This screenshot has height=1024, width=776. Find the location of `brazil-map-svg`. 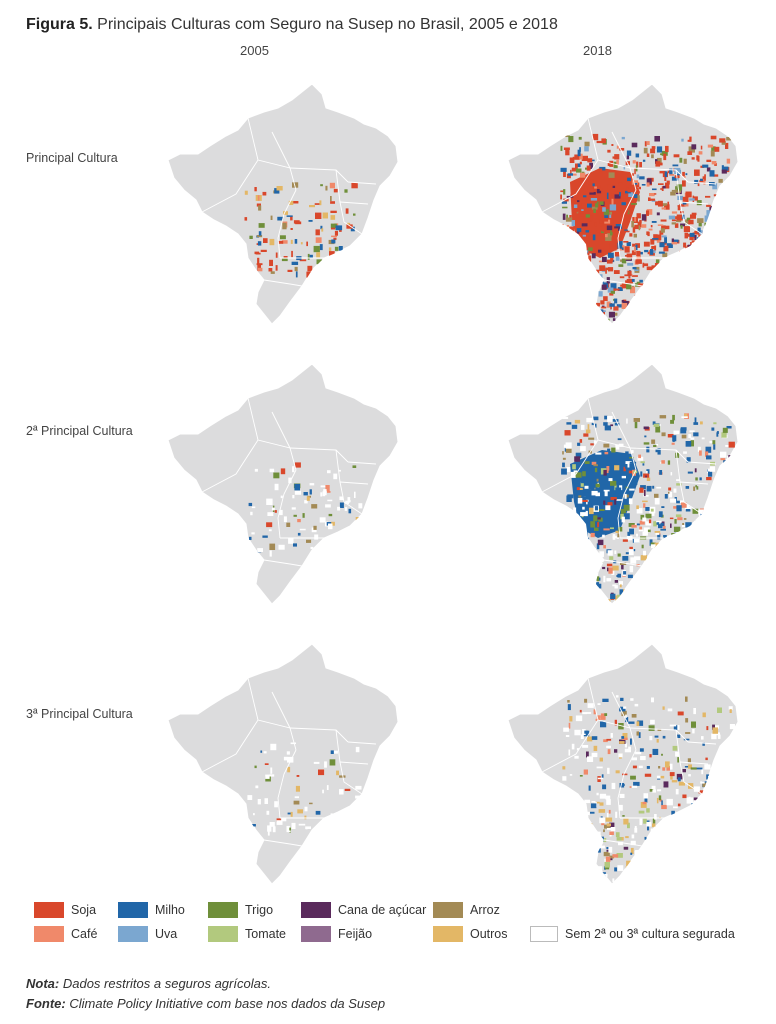

brazil-map-svg is located at coordinates (623, 204).